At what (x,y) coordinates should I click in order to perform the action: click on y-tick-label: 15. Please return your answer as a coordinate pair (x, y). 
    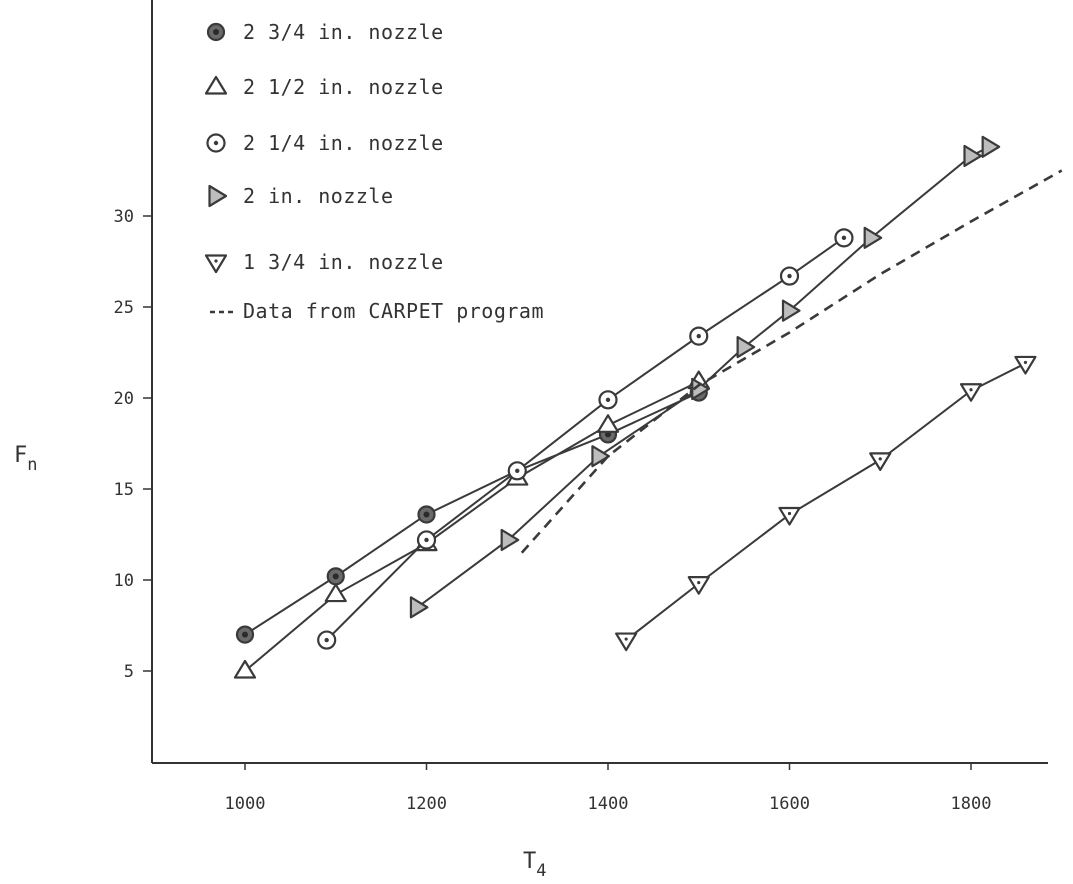
    Looking at the image, I should click on (124, 490).